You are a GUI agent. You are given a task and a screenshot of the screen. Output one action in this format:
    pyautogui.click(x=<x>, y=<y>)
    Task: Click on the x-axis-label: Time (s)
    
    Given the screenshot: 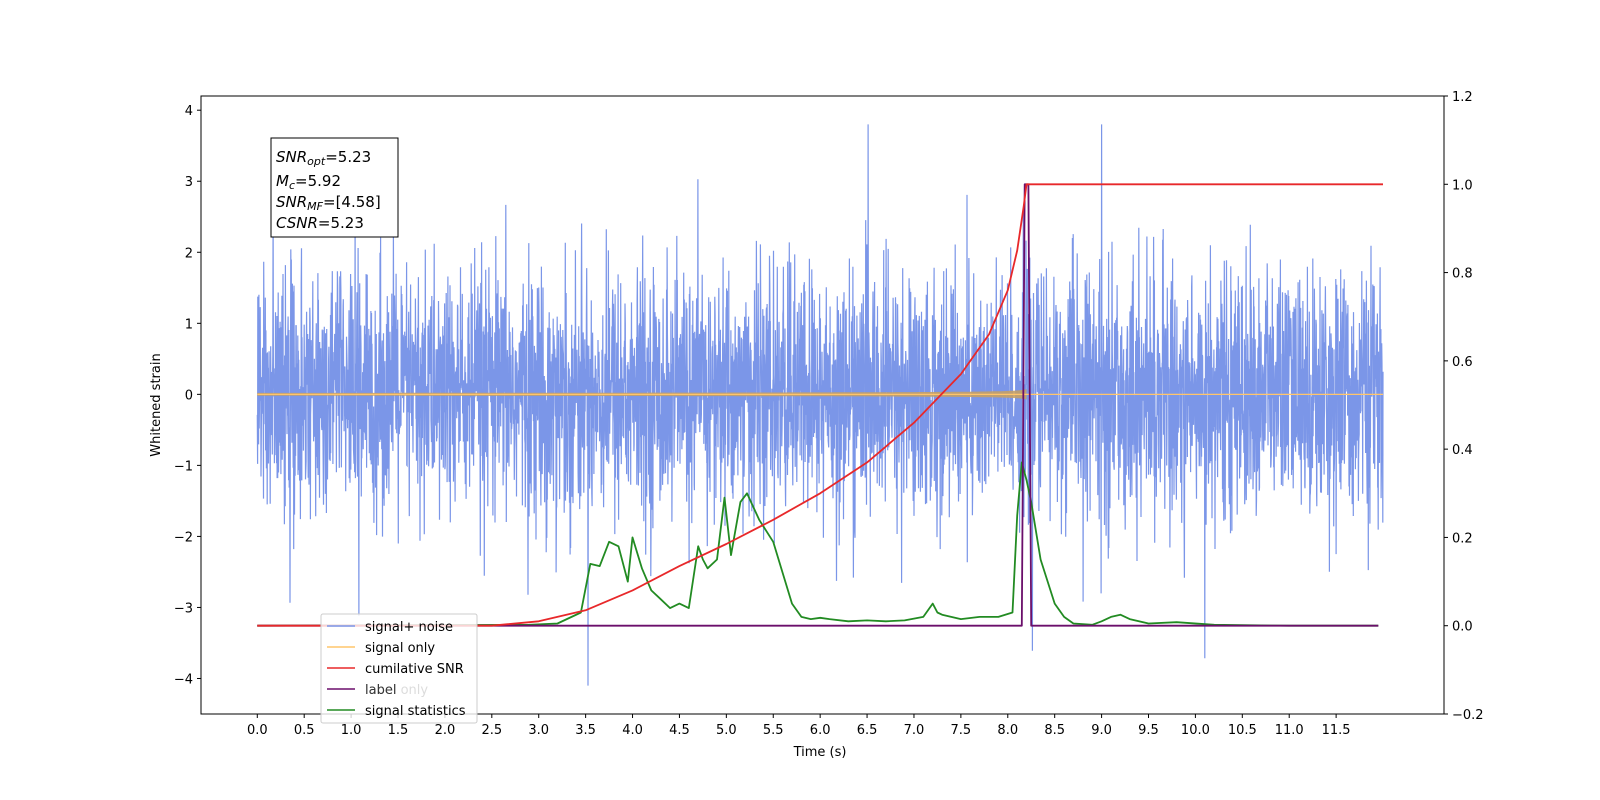 What is the action you would take?
    pyautogui.click(x=820, y=752)
    